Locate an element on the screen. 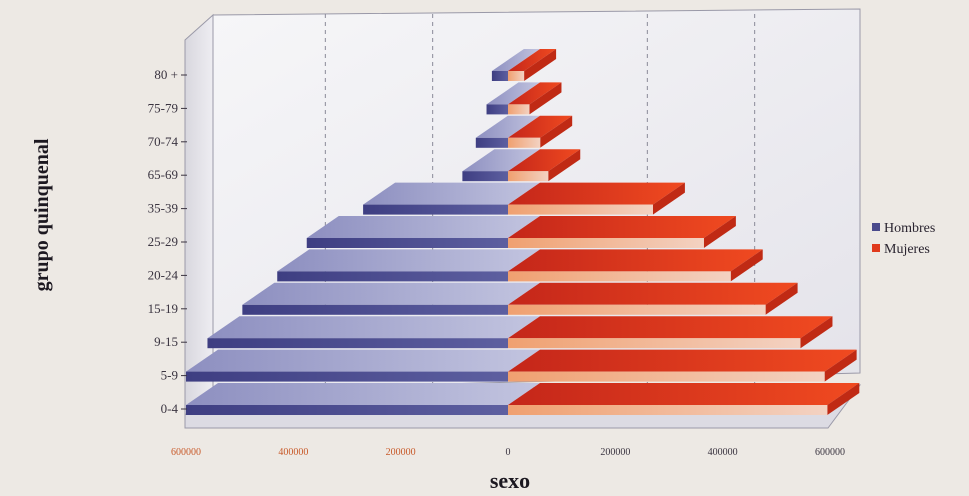  y-tick-label-65-69: 65-69 is located at coordinates (163, 174).